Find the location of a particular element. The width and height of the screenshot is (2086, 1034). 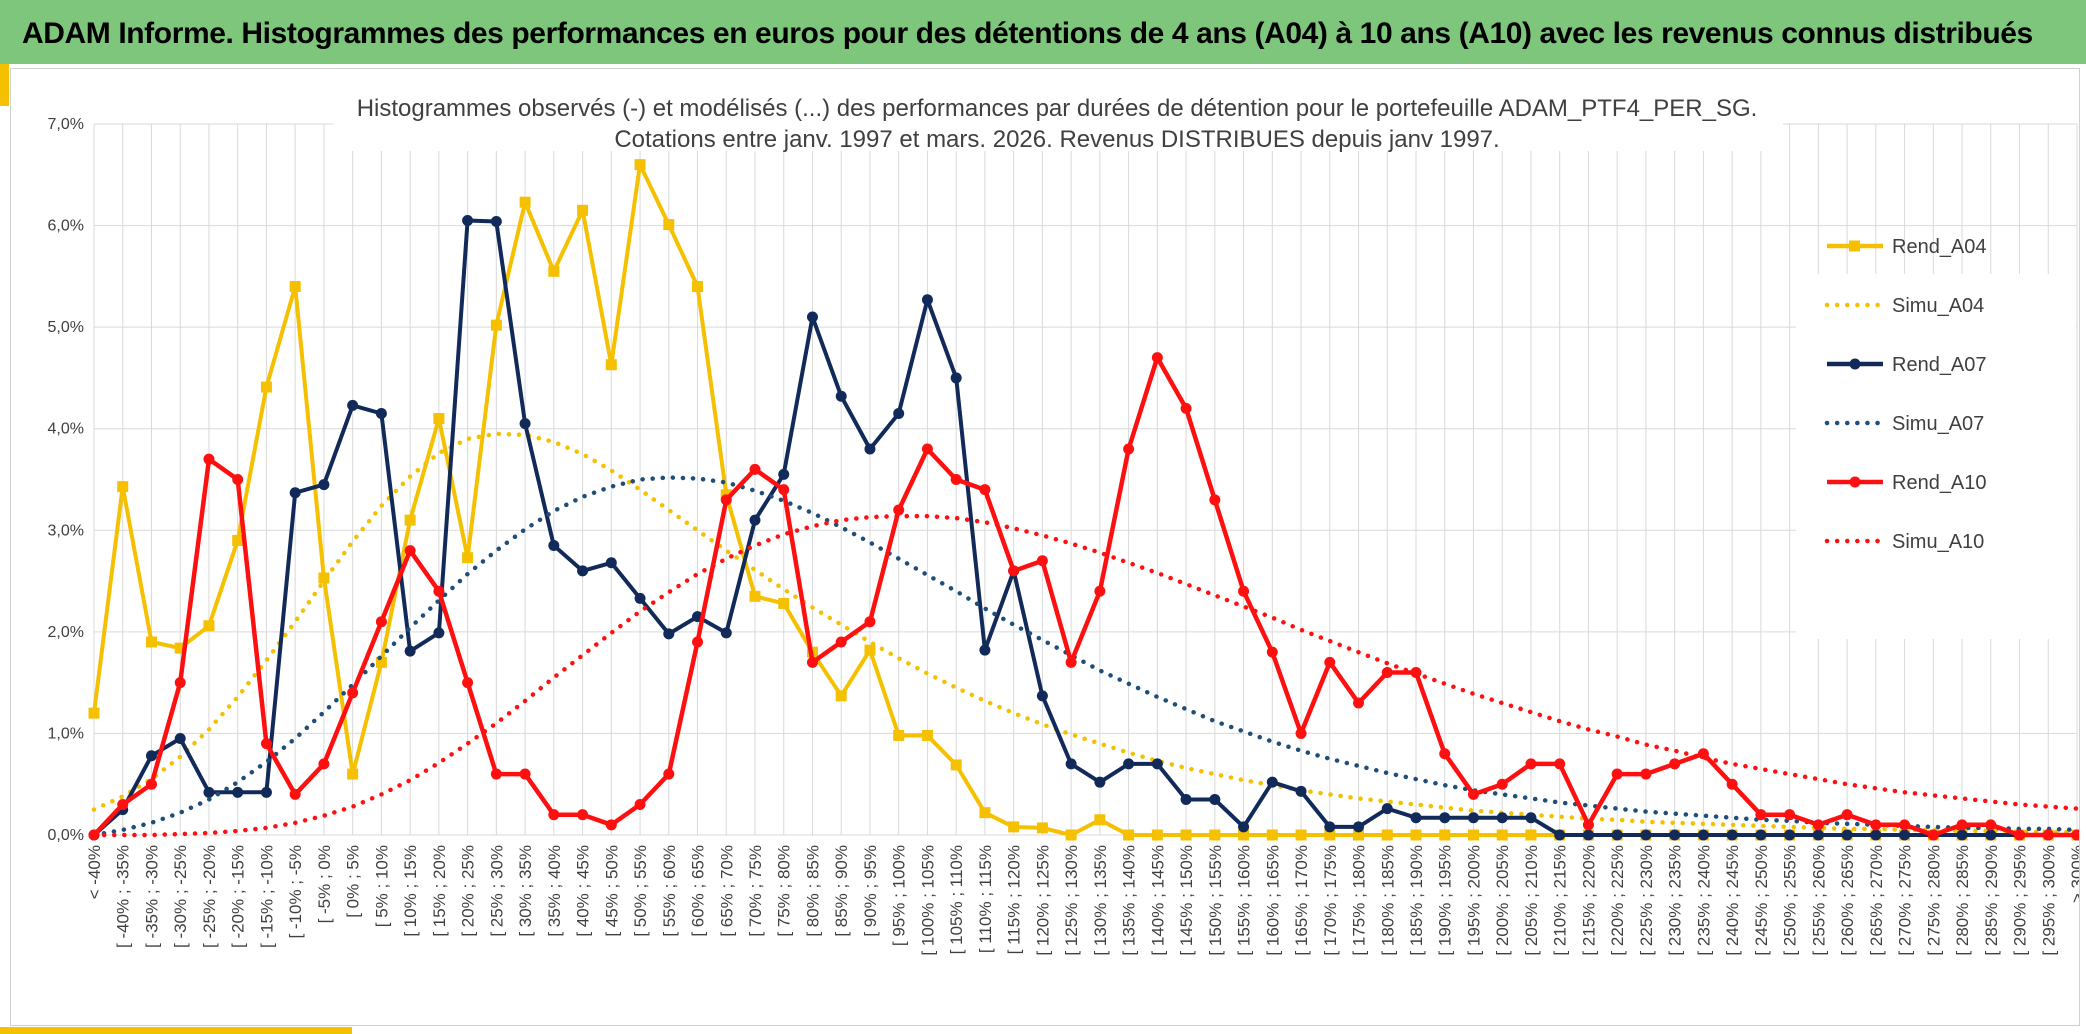

x-tick-label: [ 175% ; 180% is located at coordinates (1359, 900).